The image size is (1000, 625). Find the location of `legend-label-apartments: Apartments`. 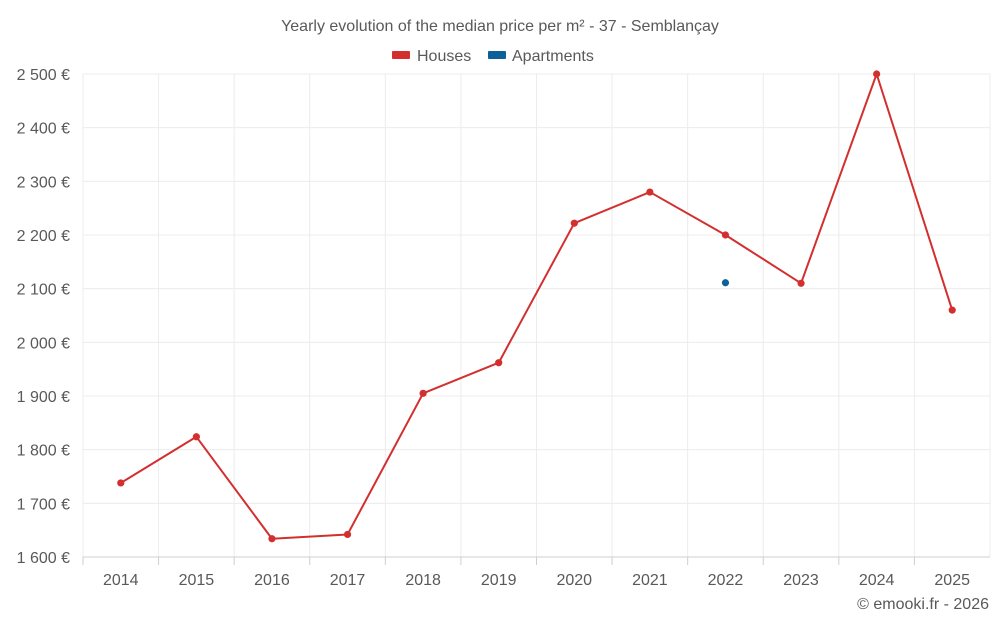

legend-label-apartments: Apartments is located at coordinates (553, 56).